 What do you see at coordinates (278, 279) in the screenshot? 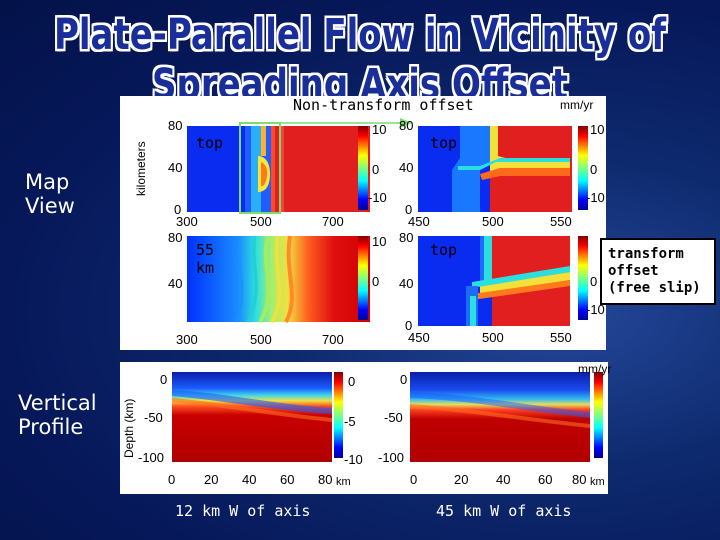
I see `map-plot-bottom-left` at bounding box center [278, 279].